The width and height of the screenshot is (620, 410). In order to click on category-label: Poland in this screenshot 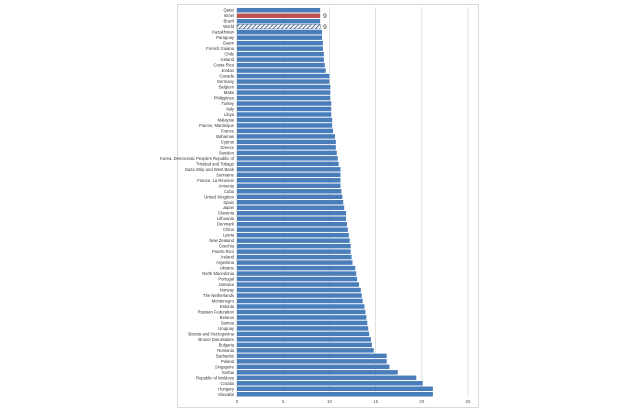, I will do `click(228, 361)`.